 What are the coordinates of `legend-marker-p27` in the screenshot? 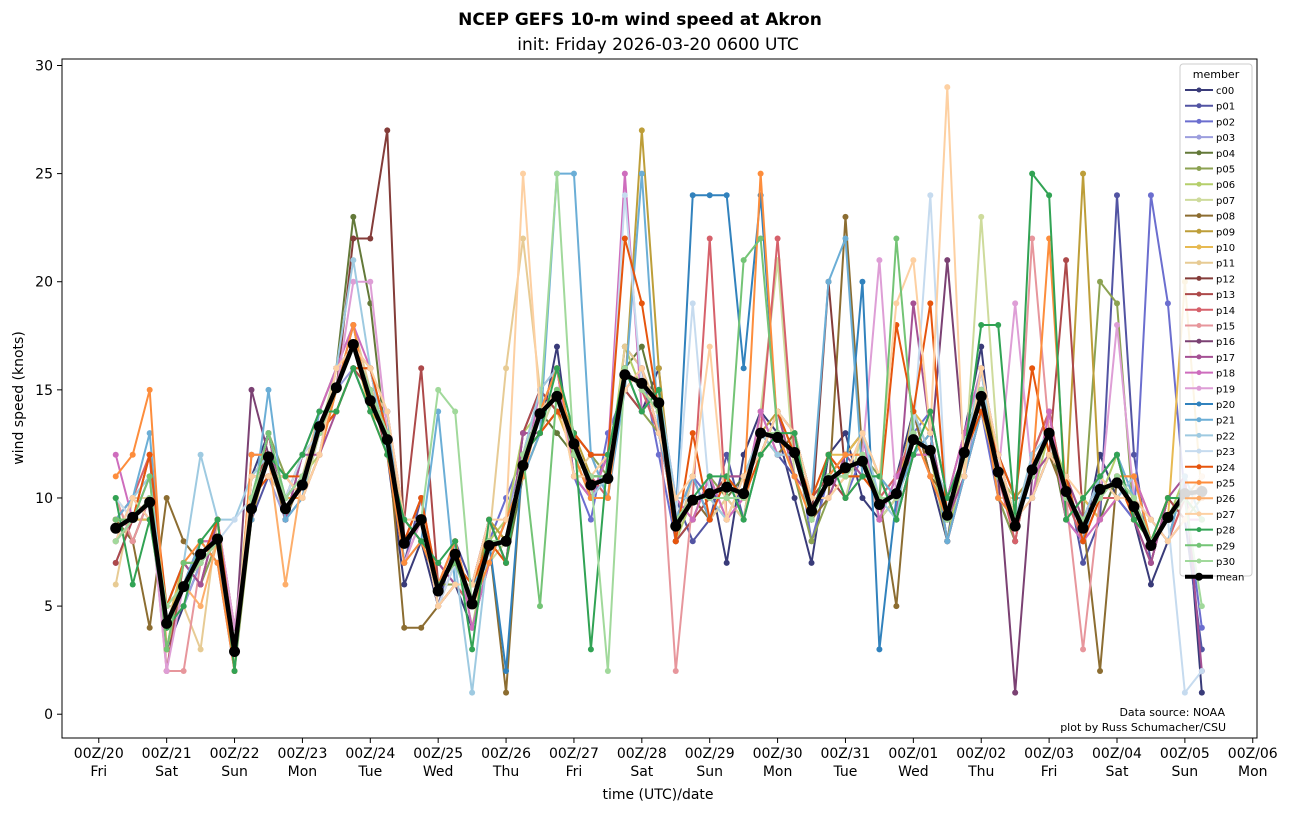 It's located at (1199, 514).